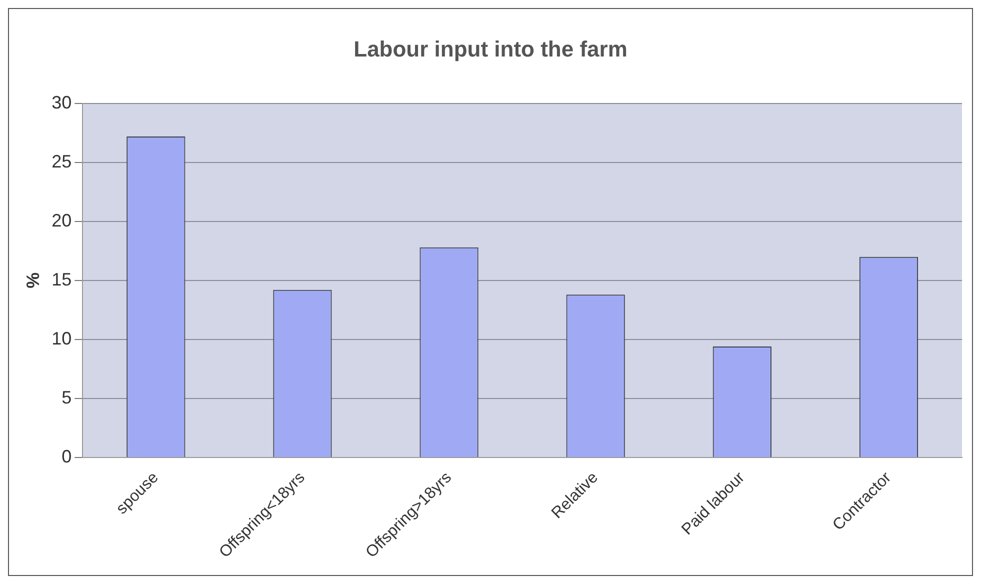  I want to click on y-tick-label: 30, so click(62, 102).